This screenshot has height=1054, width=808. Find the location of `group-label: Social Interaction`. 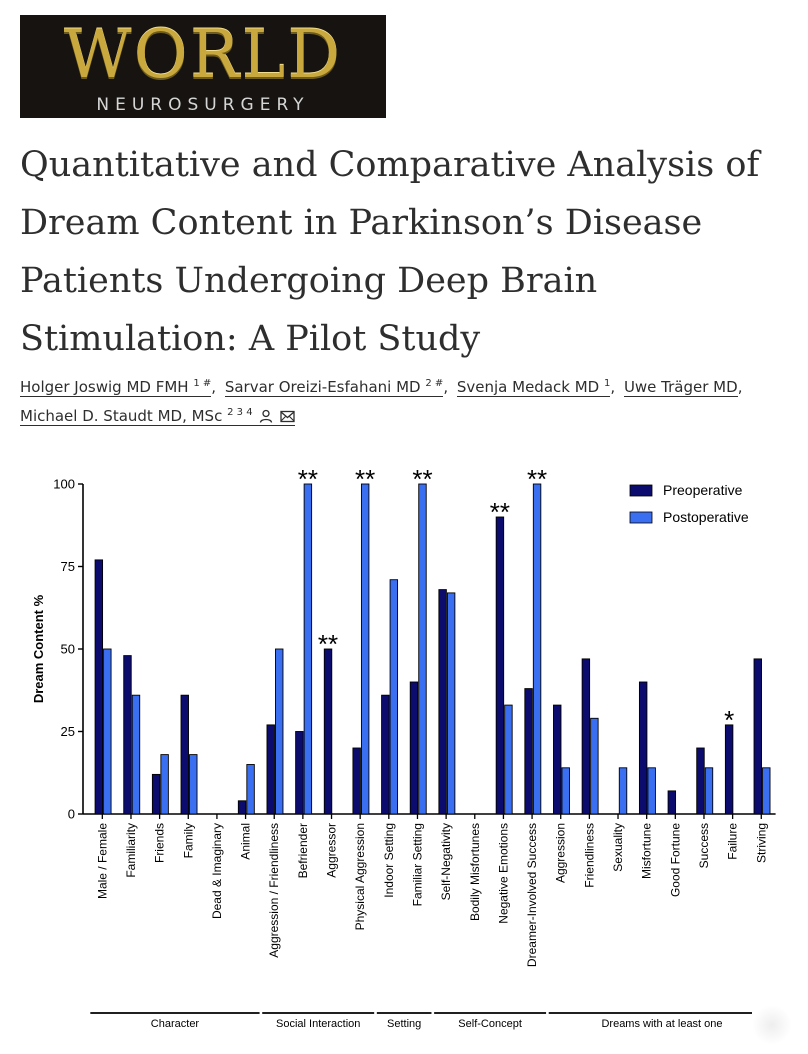

group-label: Social Interaction is located at coordinates (318, 1024).